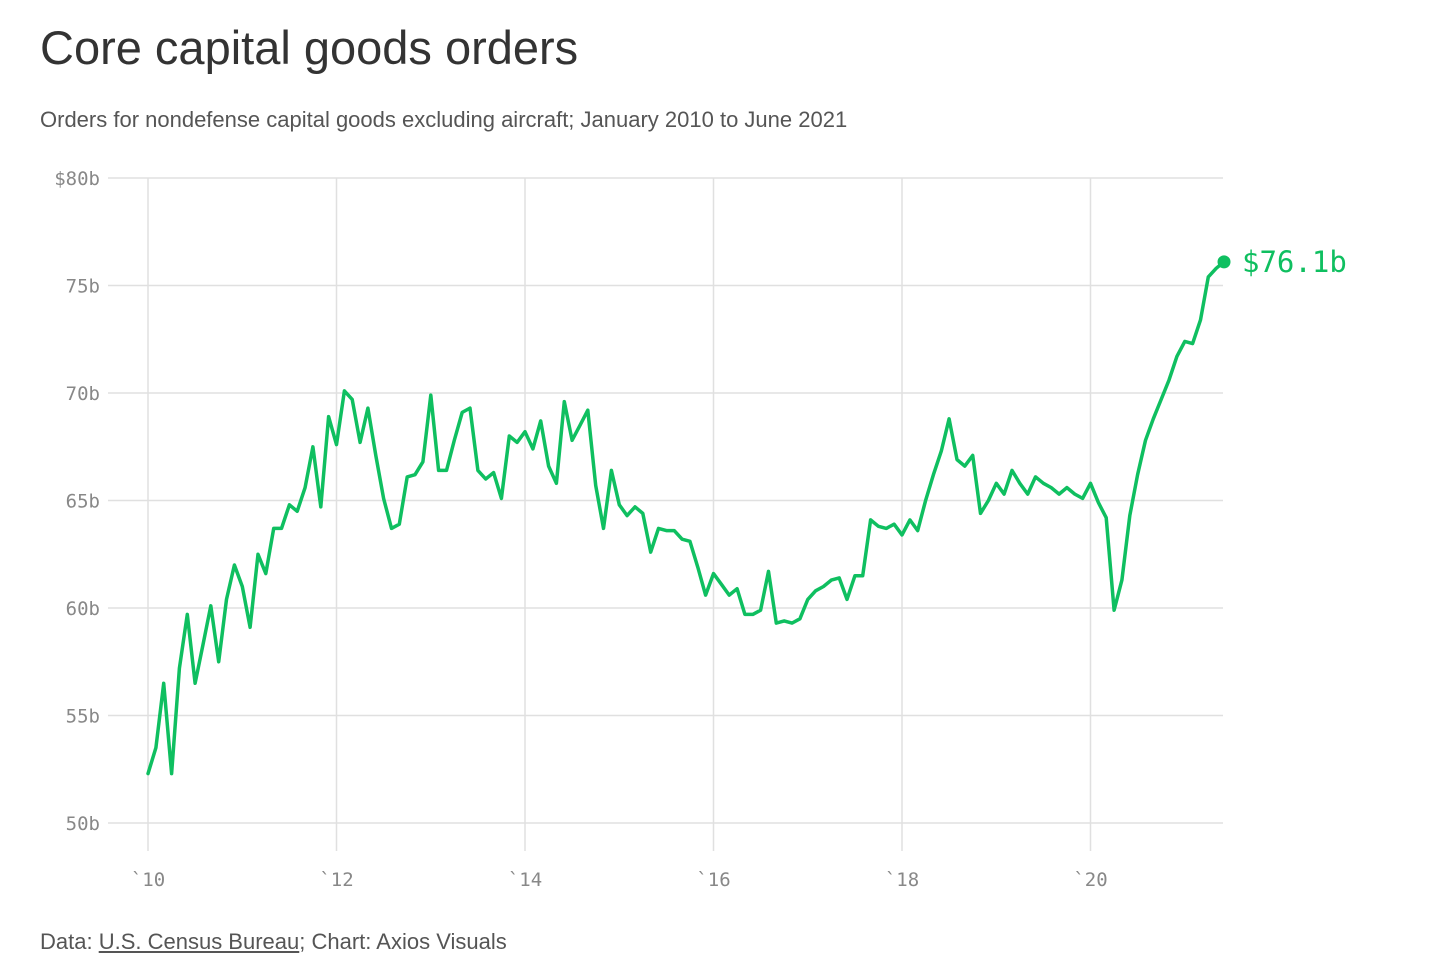 The height and width of the screenshot is (964, 1443). What do you see at coordinates (83, 287) in the screenshot?
I see `y-tick-label: 75b` at bounding box center [83, 287].